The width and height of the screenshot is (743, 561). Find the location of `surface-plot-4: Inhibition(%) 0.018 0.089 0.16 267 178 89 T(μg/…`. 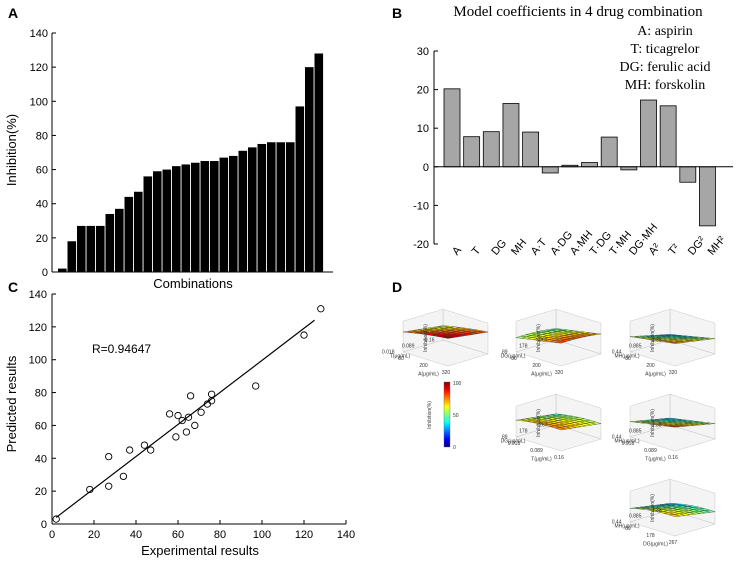

surface-plot-4: Inhibition(%) 0.018 0.089 0.16 267 178 89 T(μg/… is located at coordinates (551, 427).